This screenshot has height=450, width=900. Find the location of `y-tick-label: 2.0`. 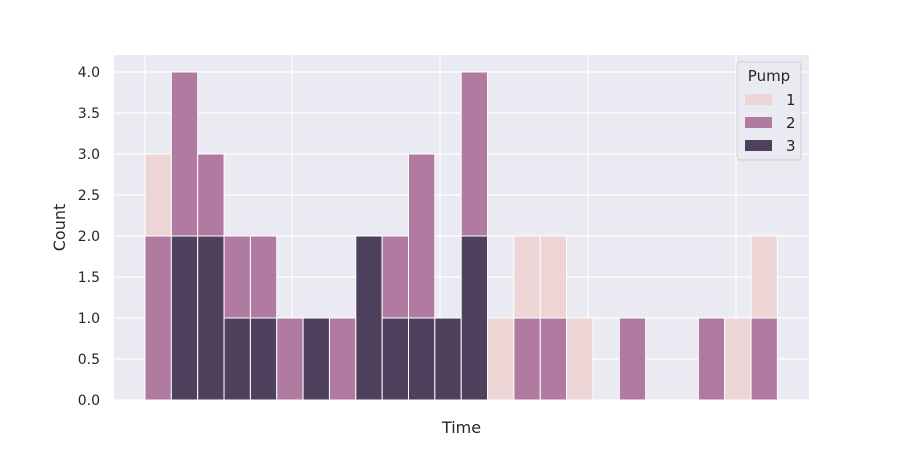

y-tick-label: 2.0 is located at coordinates (89, 237).